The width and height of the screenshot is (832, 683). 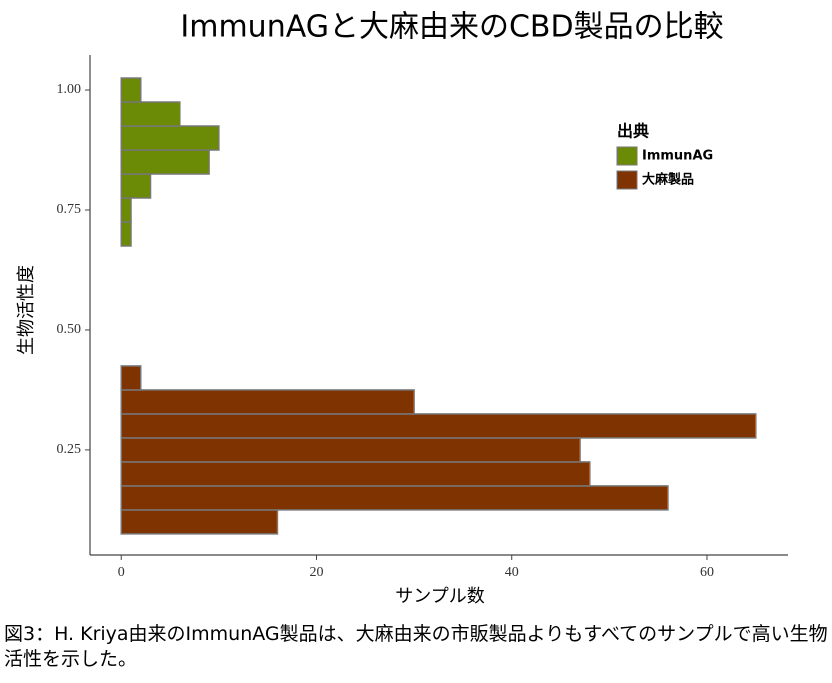 What do you see at coordinates (451, 27) in the screenshot?
I see `chart-title: ImmunAGと大麻由来のCBD製品の比較` at bounding box center [451, 27].